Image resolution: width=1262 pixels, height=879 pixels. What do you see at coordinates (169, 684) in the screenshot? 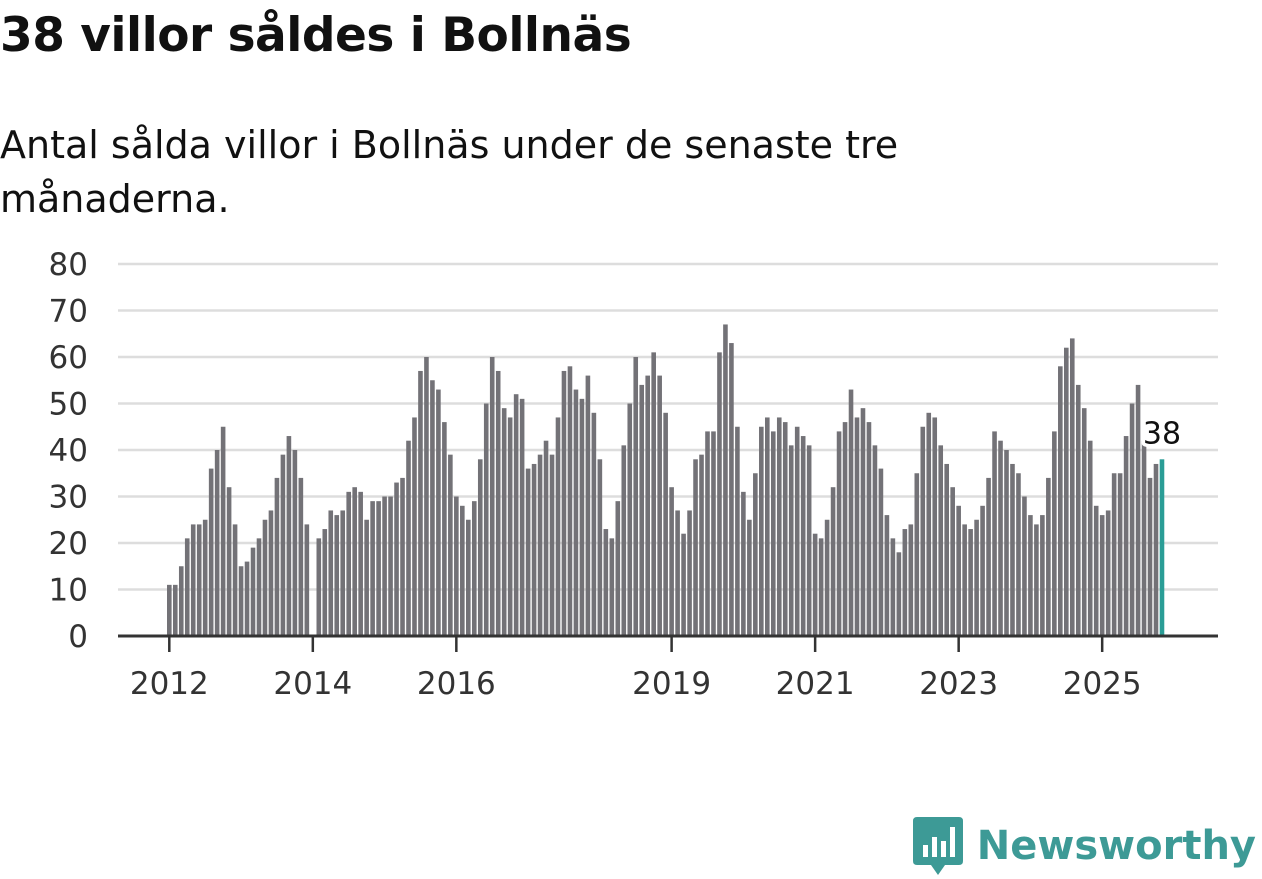
I see `x-tick-label-2012: 2012` at bounding box center [169, 684].